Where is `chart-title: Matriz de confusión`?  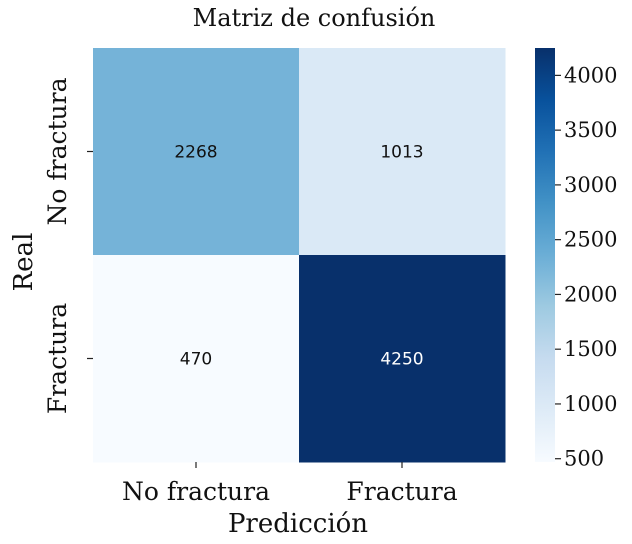
chart-title: Matriz de confusión is located at coordinates (314, 18).